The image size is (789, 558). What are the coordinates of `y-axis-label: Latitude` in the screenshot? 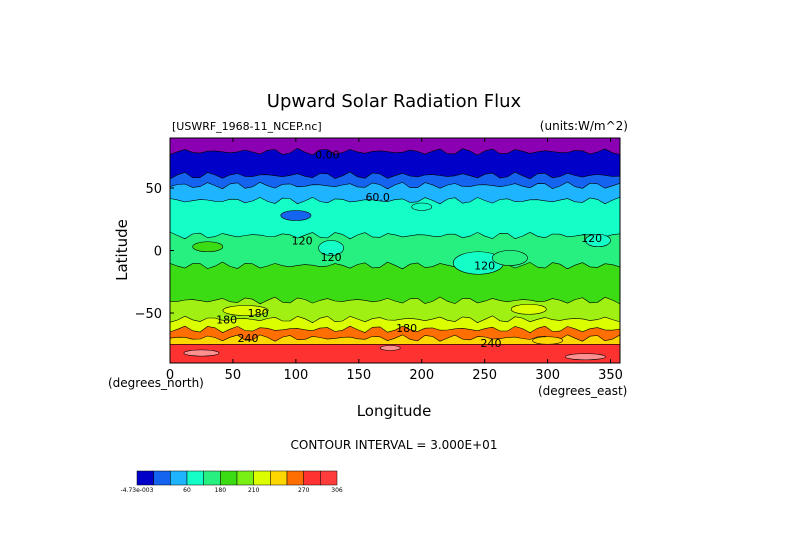 It's located at (122, 250).